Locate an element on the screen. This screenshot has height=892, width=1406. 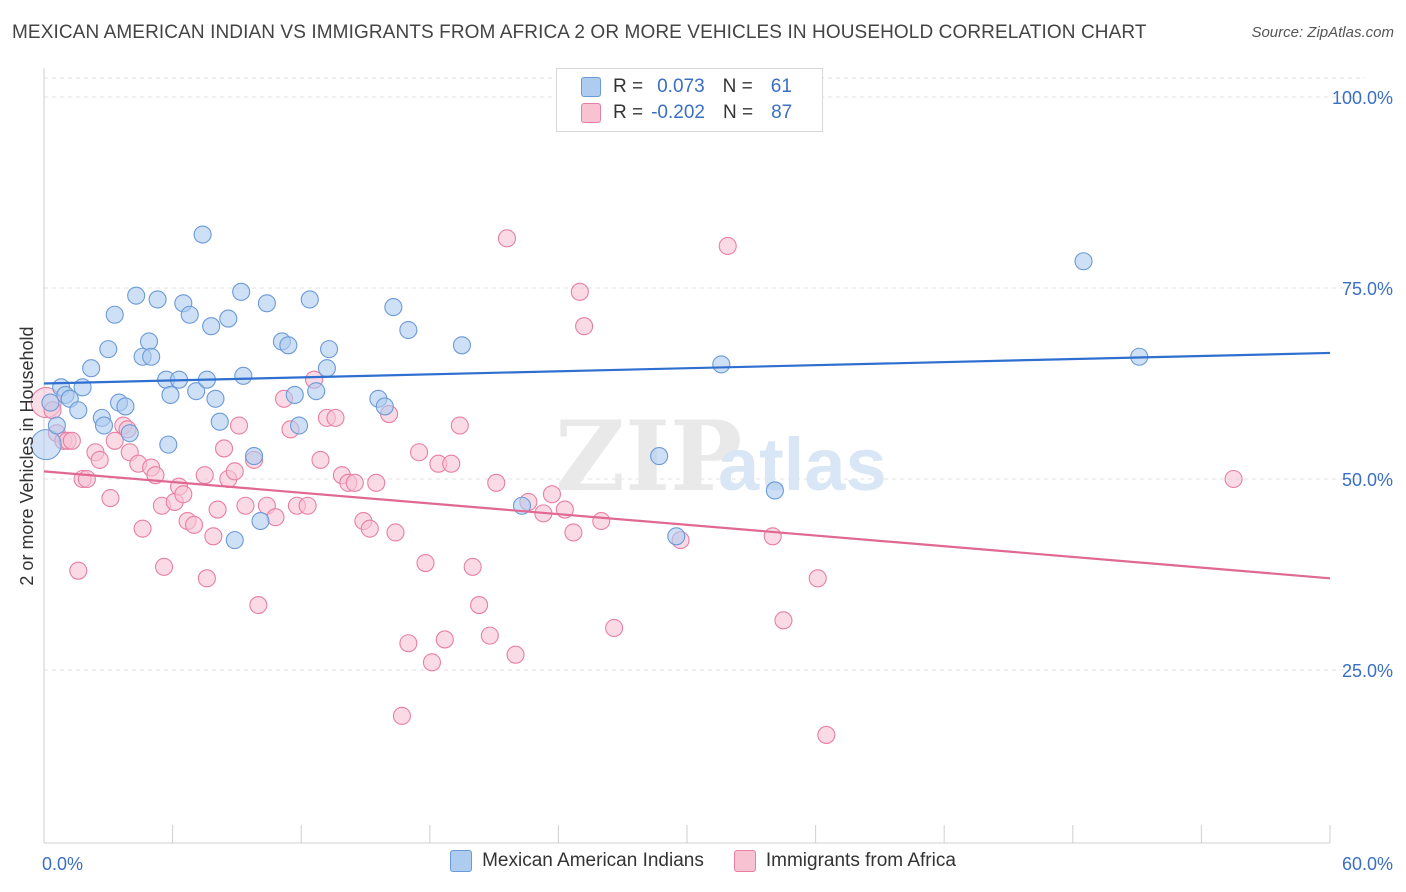
watermark-atlas: atlas is located at coordinates (802, 464).